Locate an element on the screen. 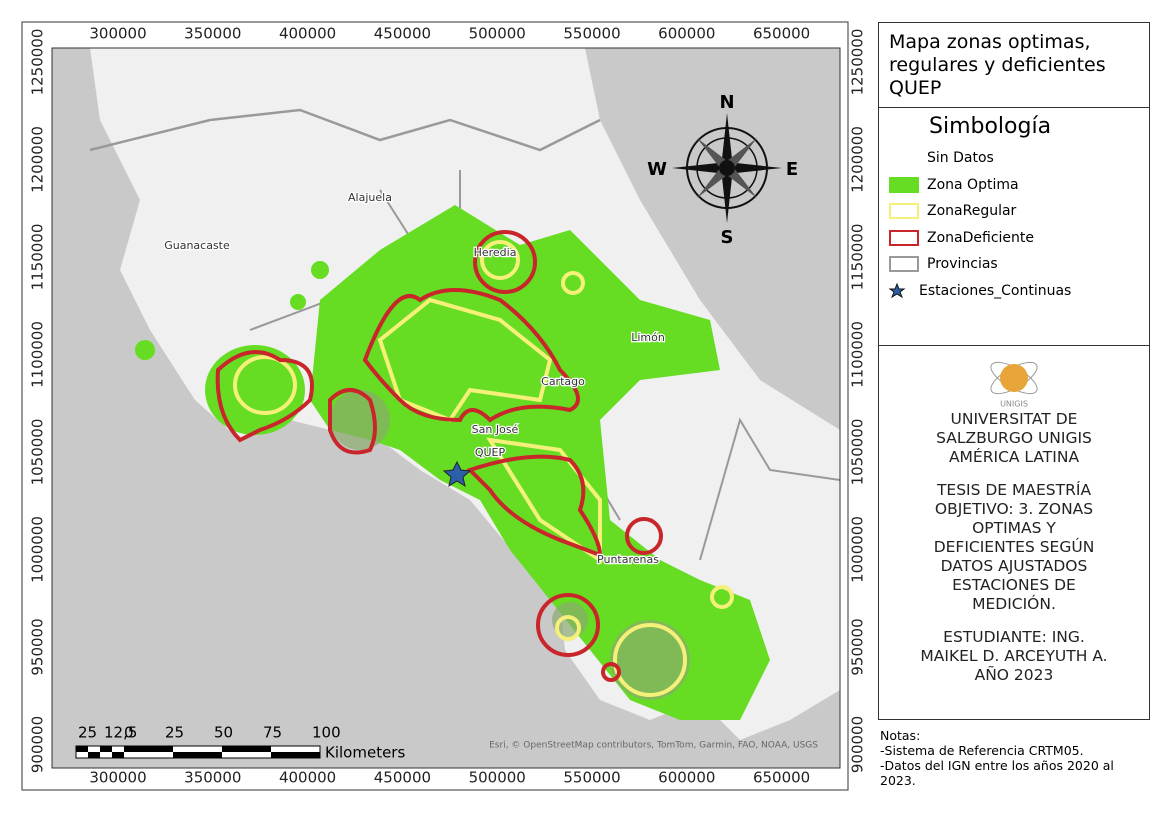  legend-label: Zona Optima is located at coordinates (973, 184).